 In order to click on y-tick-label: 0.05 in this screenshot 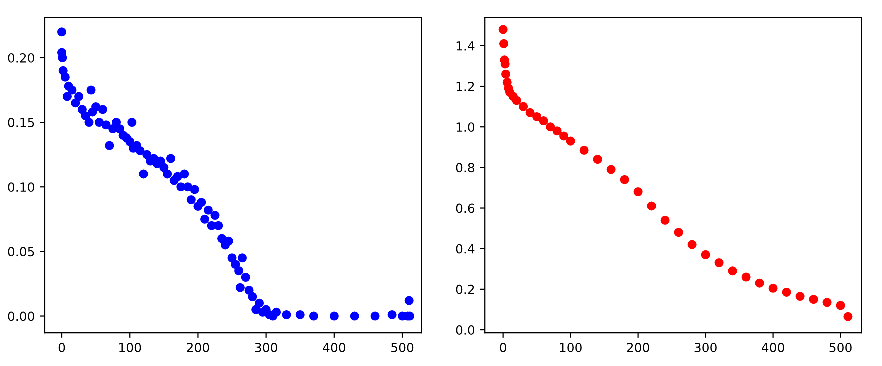, I will do `click(21, 252)`.